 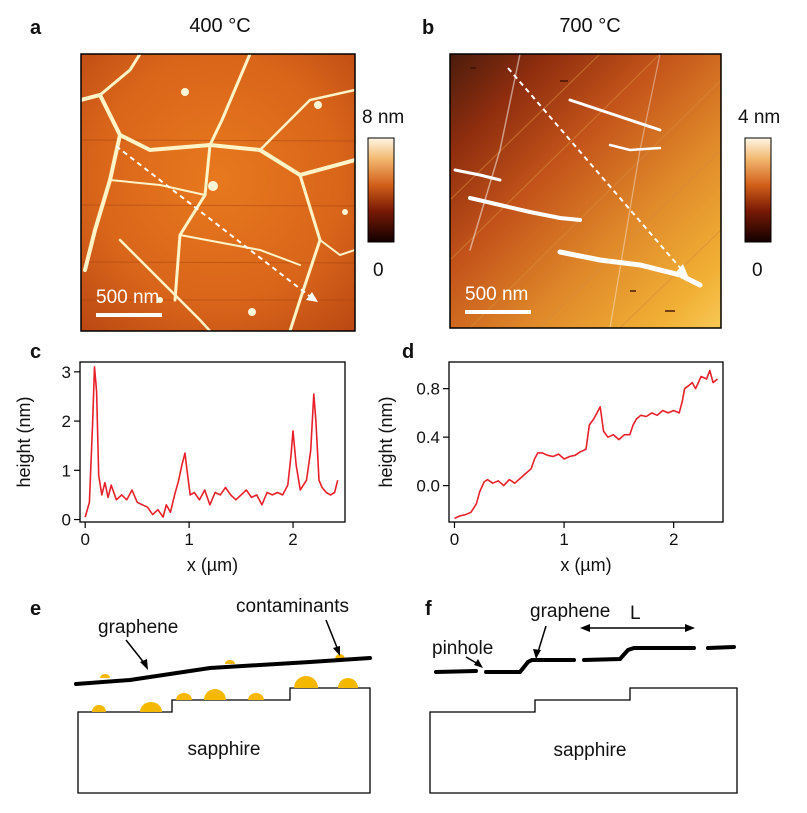 What do you see at coordinates (66, 470) in the screenshot?
I see `y-tick-label-c-1: 1` at bounding box center [66, 470].